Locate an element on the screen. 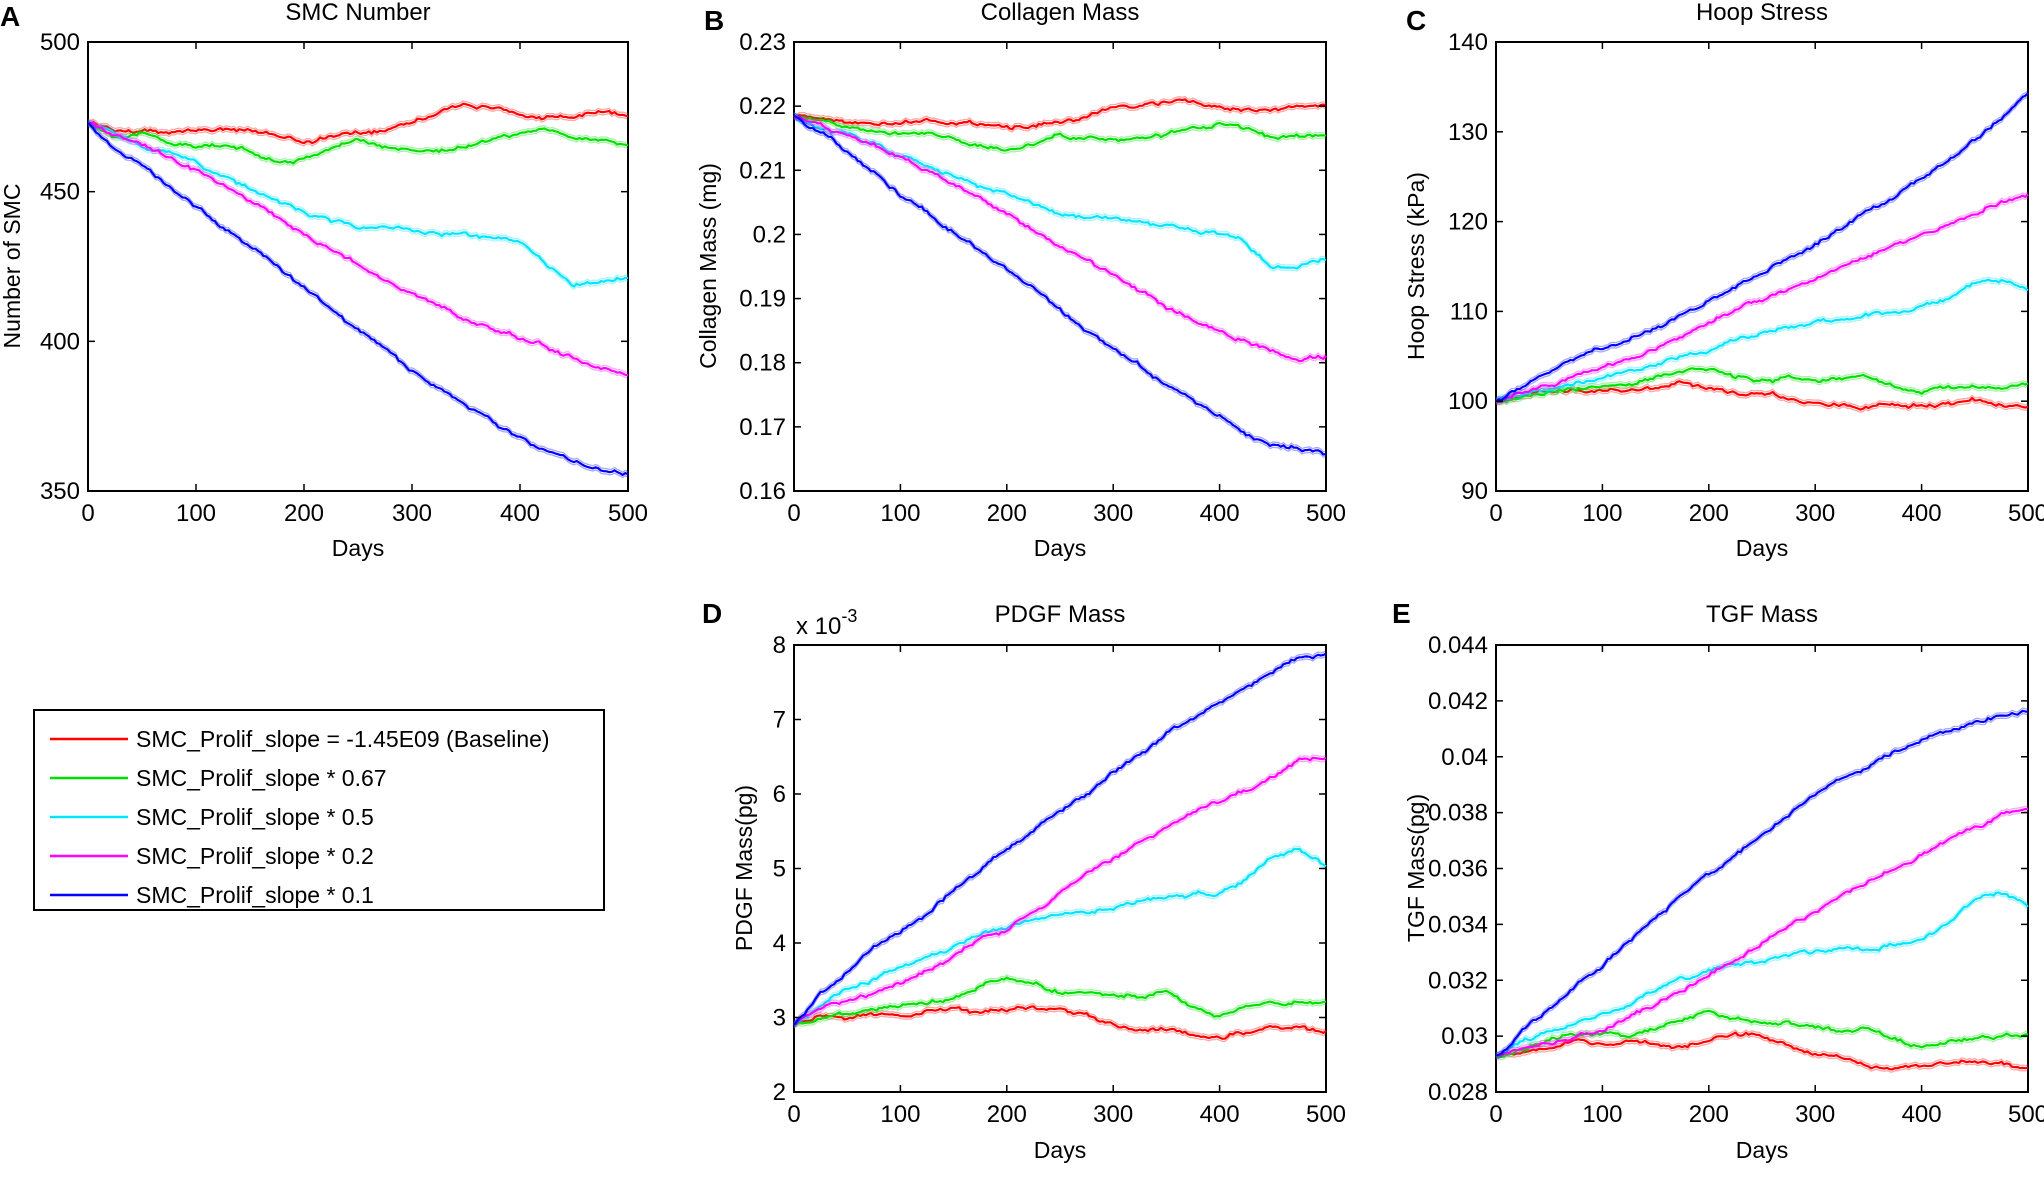 Image resolution: width=2044 pixels, height=1187 pixels. panel-e-ytick-label: 0.032 is located at coordinates (1458, 980).